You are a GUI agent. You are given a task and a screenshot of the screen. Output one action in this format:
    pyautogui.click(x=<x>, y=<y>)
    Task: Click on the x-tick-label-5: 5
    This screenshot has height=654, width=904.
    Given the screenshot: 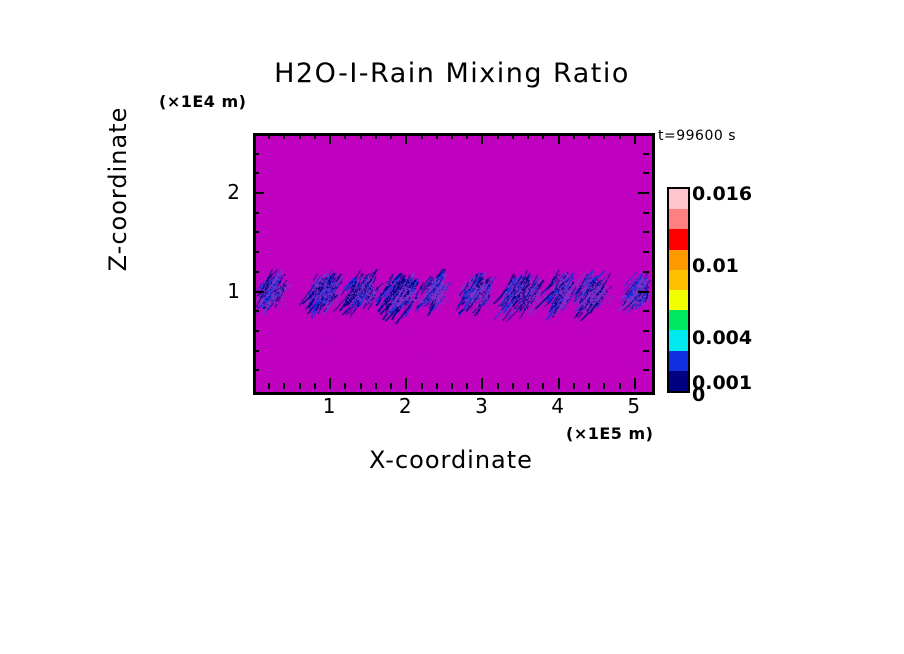 What is the action you would take?
    pyautogui.click(x=634, y=406)
    